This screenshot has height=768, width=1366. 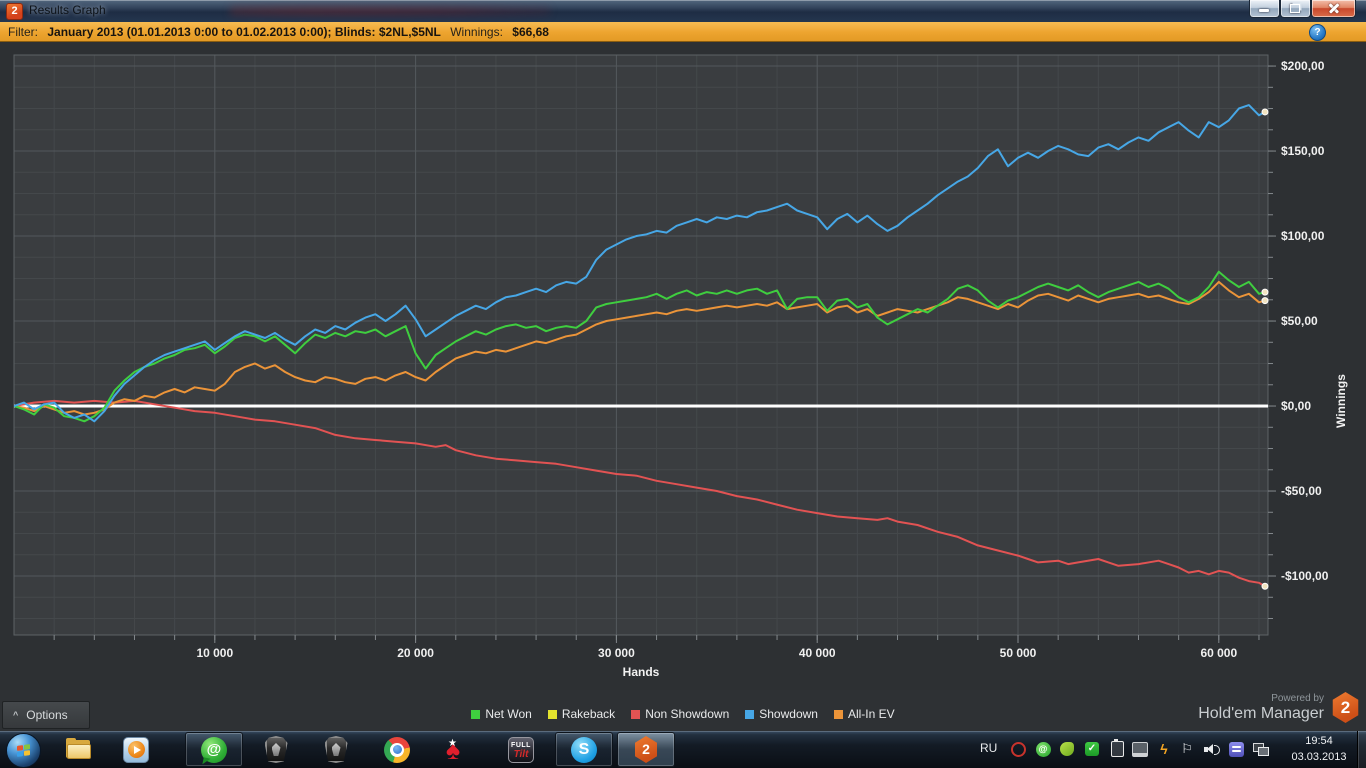 I want to click on skype-icon: S, so click(x=584, y=749).